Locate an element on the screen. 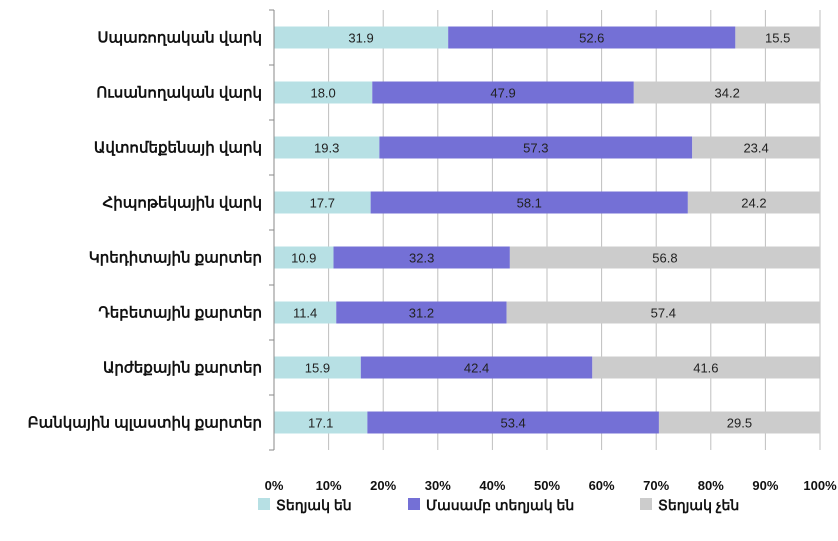  category-label: Արժեքային քարտեր is located at coordinates (182, 368).